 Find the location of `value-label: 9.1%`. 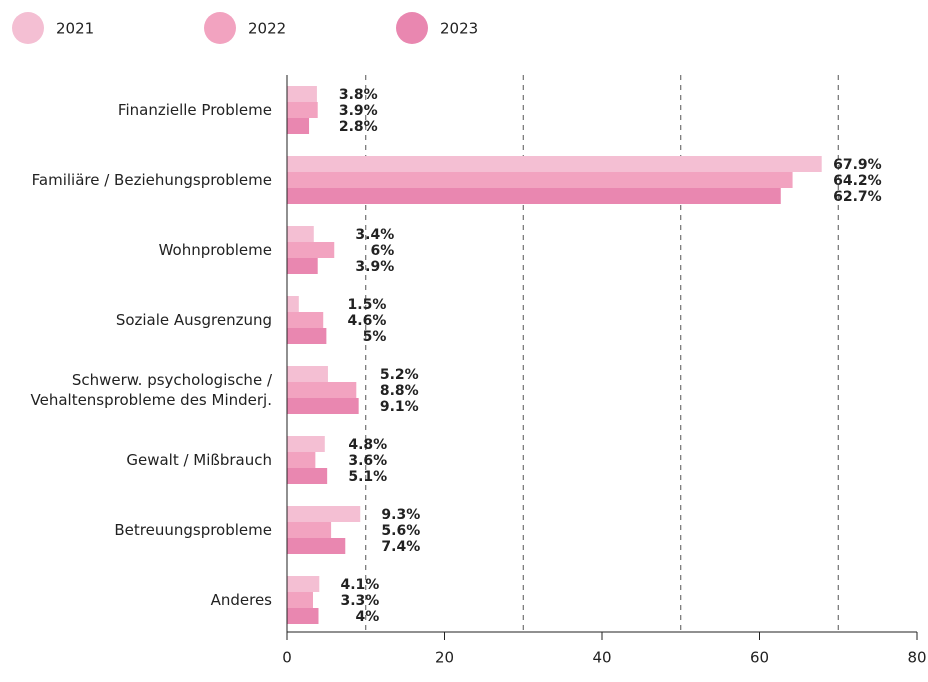

value-label: 9.1% is located at coordinates (399, 407).